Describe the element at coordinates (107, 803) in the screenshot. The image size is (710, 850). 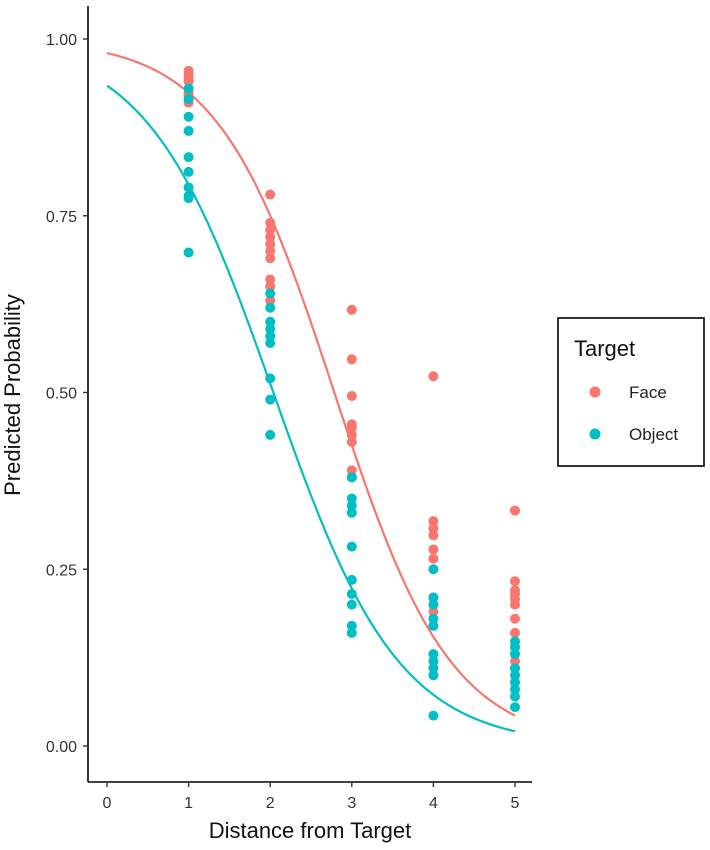
I see `x-tick-label: 0` at that location.